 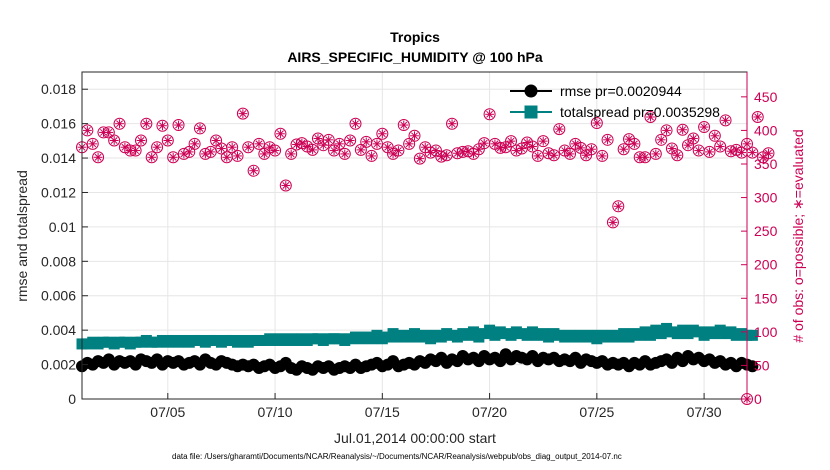 What do you see at coordinates (758, 399) in the screenshot?
I see `y-right-tick-label: 0` at bounding box center [758, 399].